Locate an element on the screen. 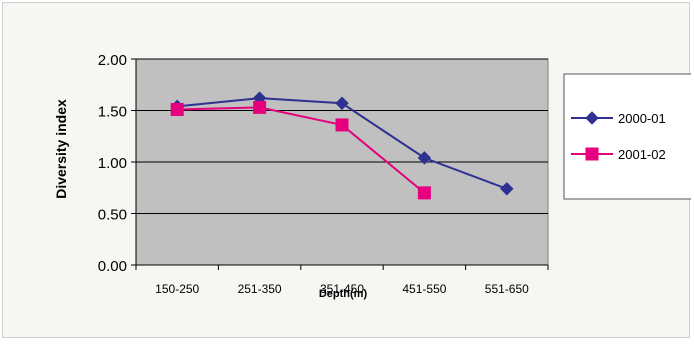 The image size is (694, 344). legend-label: 2001-02 is located at coordinates (642, 154).